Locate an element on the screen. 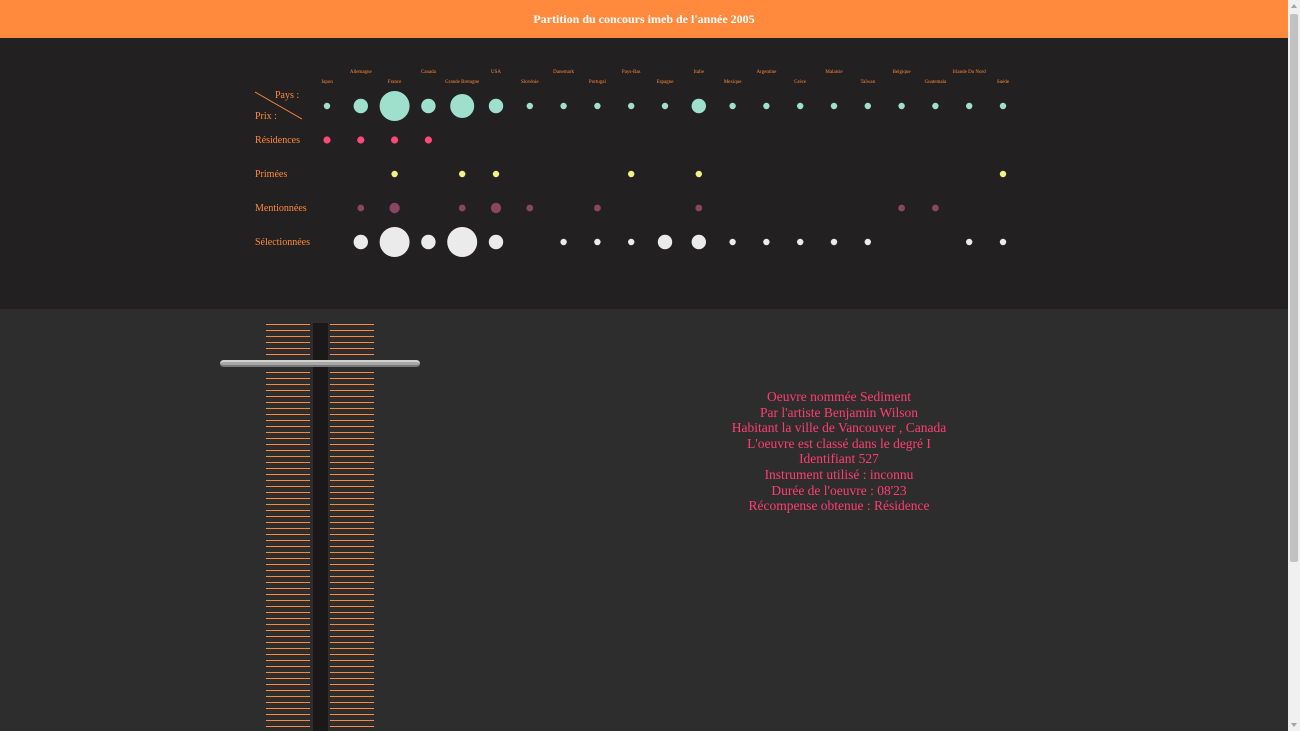 The image size is (1300, 731). country-label: USA is located at coordinates (496, 72).